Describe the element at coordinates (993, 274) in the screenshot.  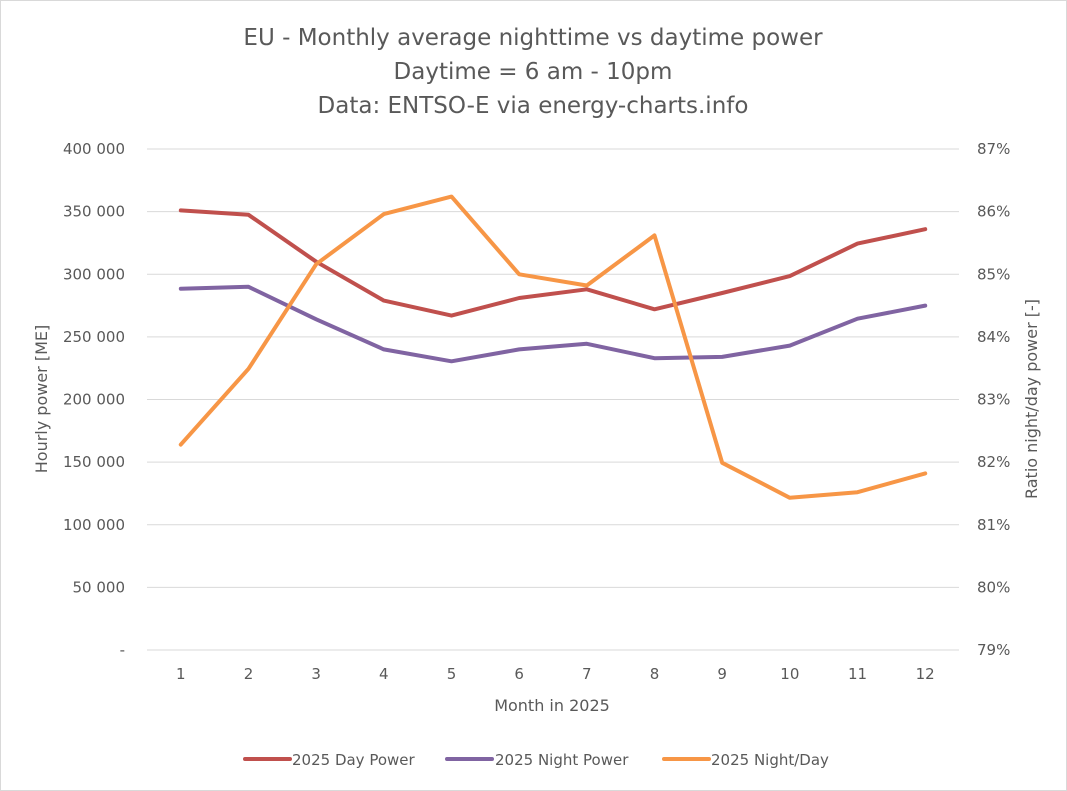
I see `right-tick-label: 85%` at that location.